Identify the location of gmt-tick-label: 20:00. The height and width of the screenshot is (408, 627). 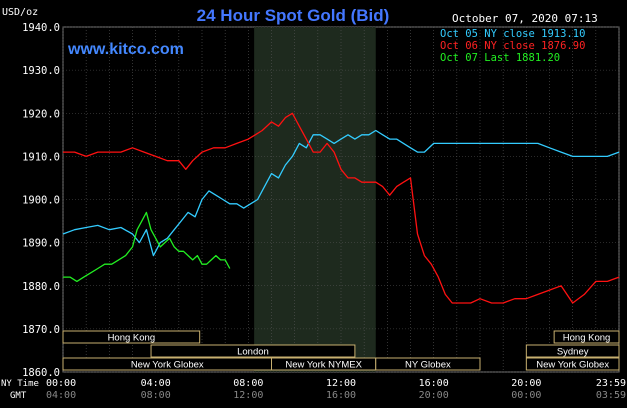
(434, 395).